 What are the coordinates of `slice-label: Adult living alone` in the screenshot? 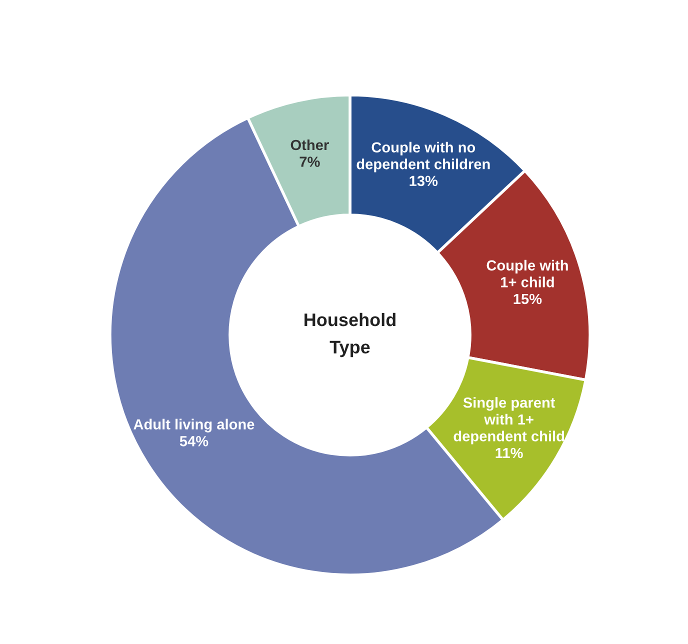 It's located at (194, 425).